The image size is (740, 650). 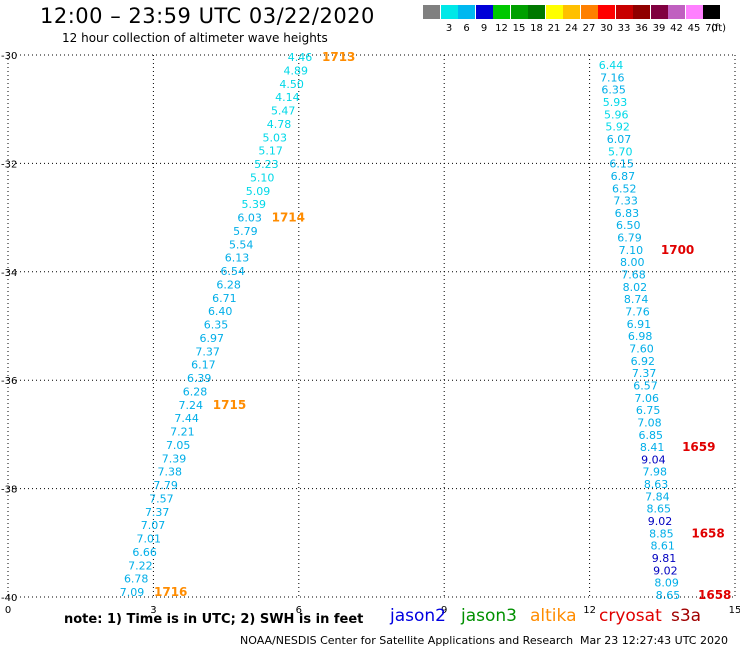 What do you see at coordinates (617, 127) in the screenshot?
I see `wave-height-value: 5.92` at bounding box center [617, 127].